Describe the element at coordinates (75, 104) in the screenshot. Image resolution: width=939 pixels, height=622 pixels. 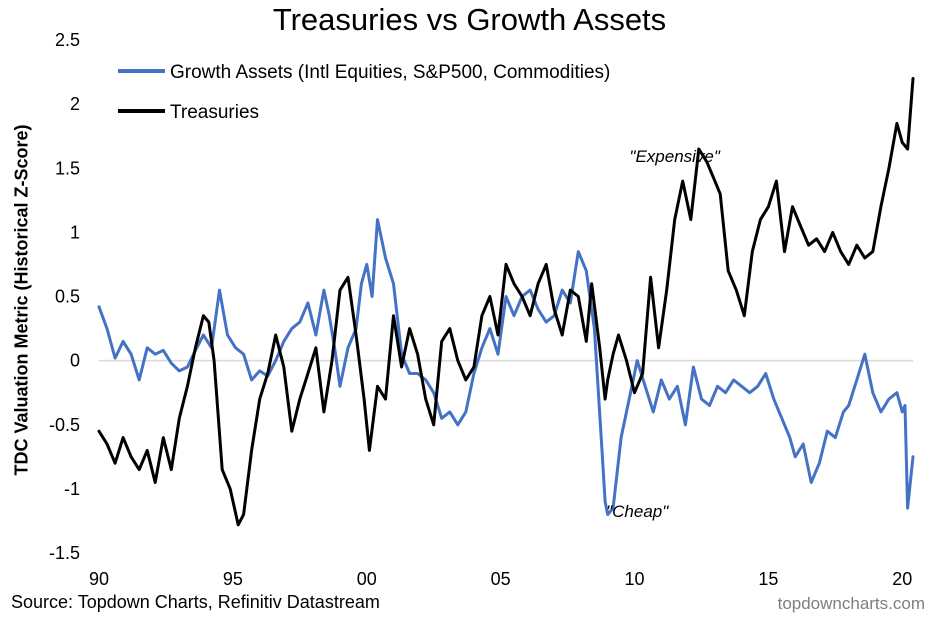
I see `y-tick-label: 2` at that location.